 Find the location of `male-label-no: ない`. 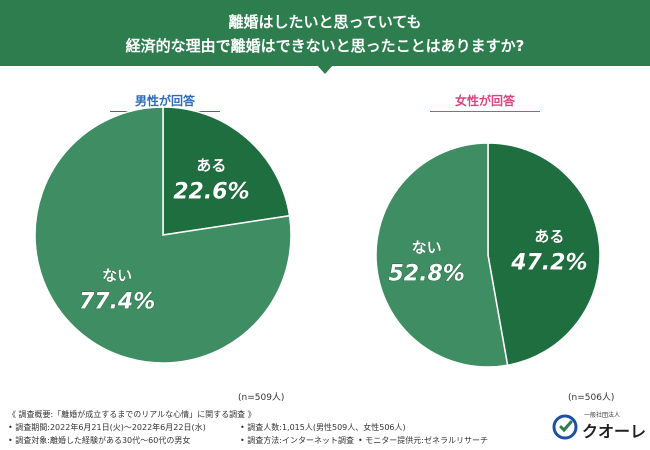

male-label-no: ない is located at coordinates (117, 275).